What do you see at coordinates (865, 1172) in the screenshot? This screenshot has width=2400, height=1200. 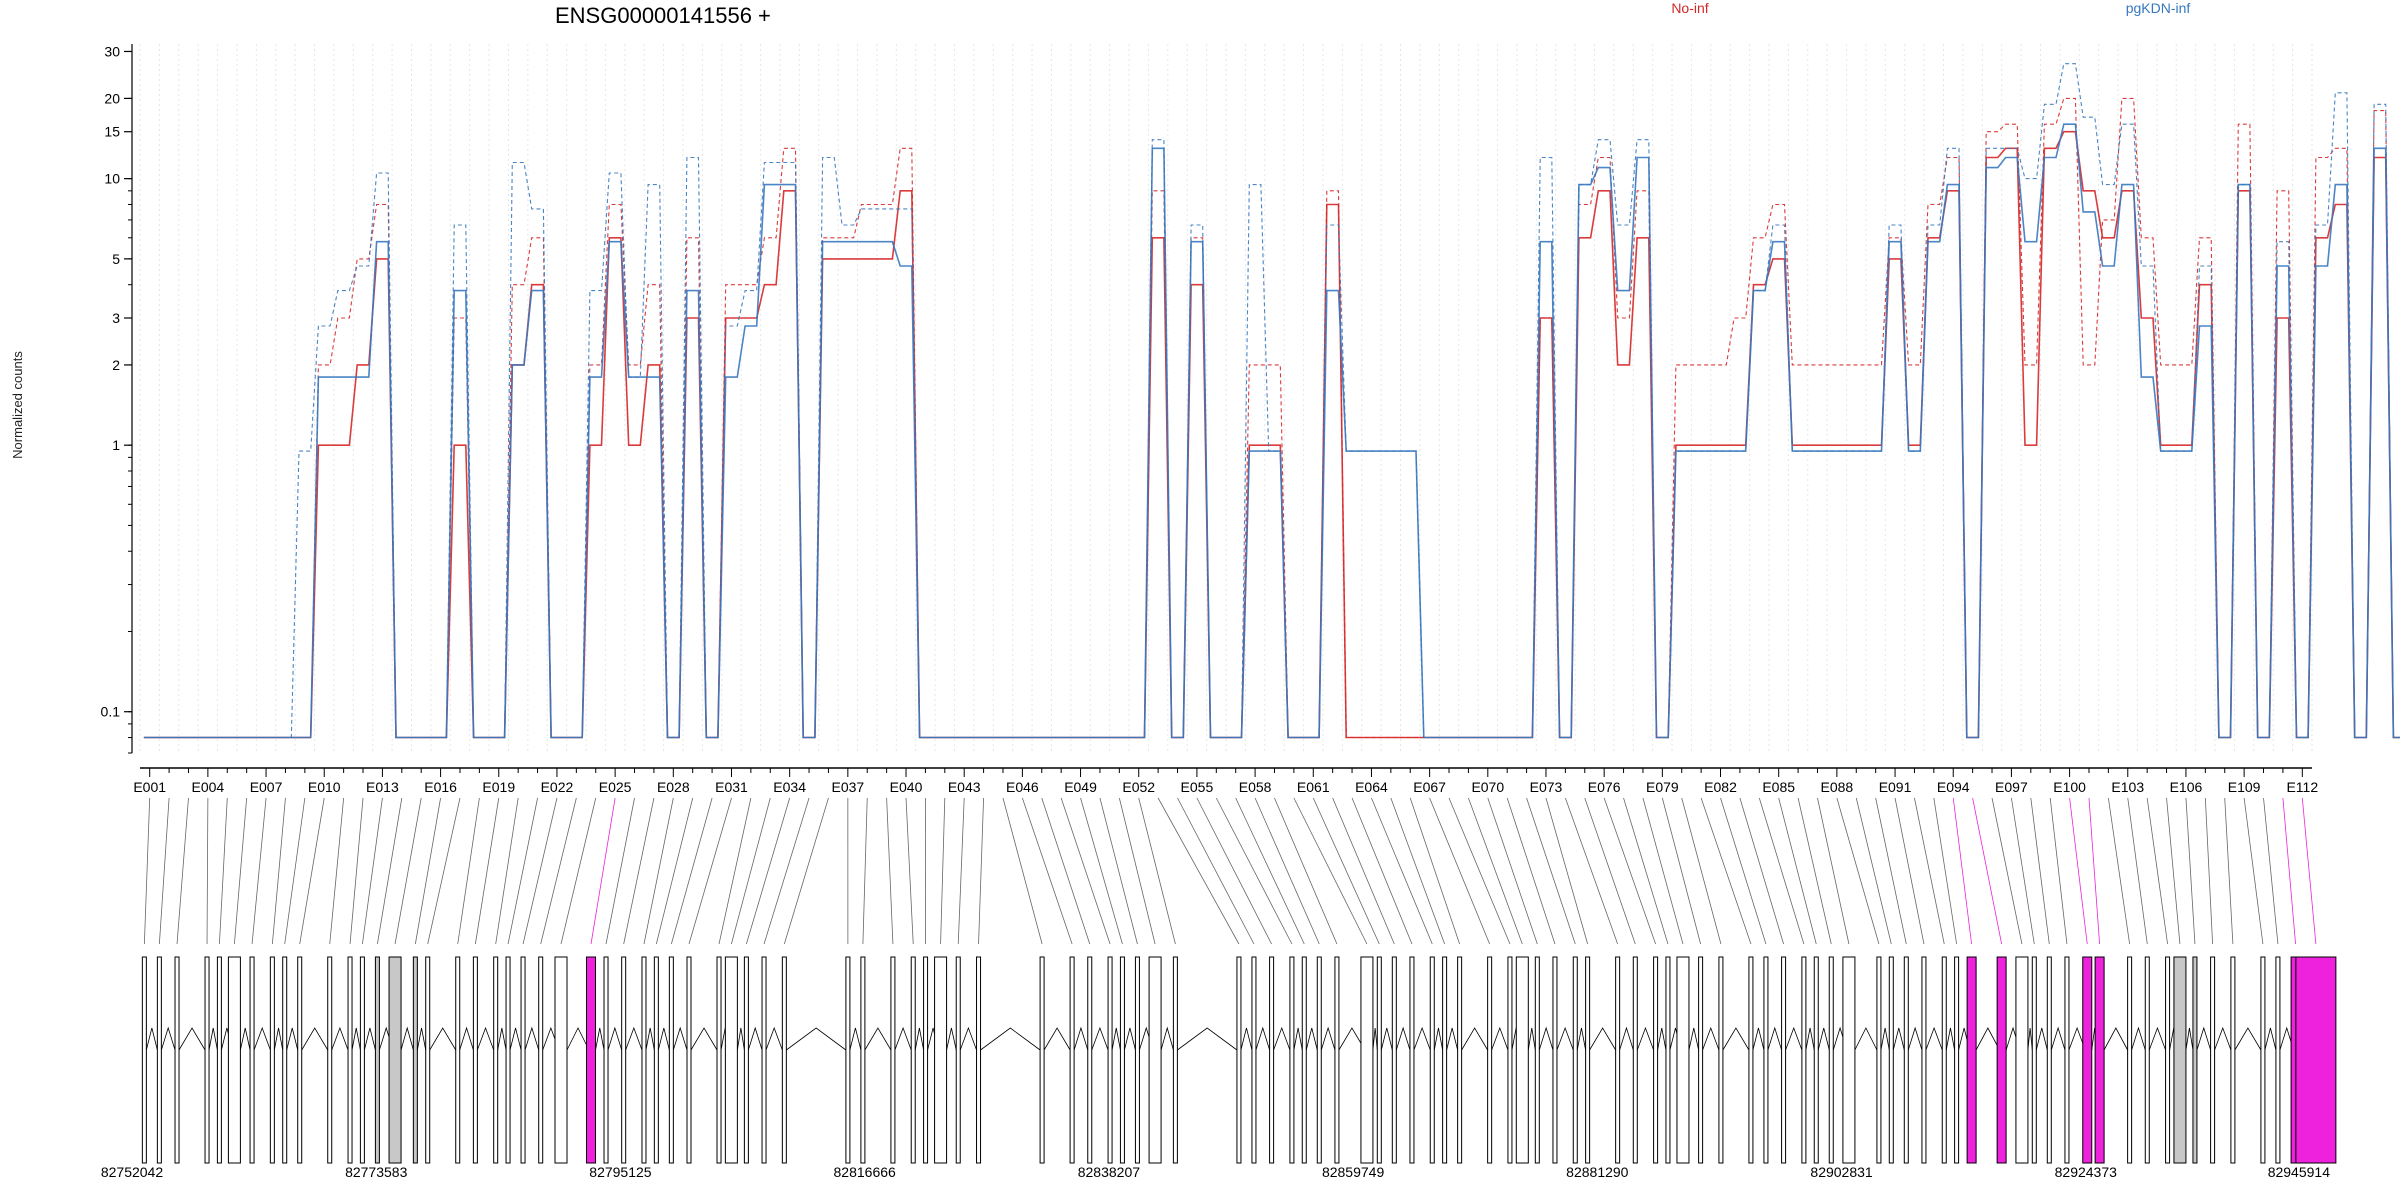 I see `genomic-coordinate-label: 82816666` at bounding box center [865, 1172].